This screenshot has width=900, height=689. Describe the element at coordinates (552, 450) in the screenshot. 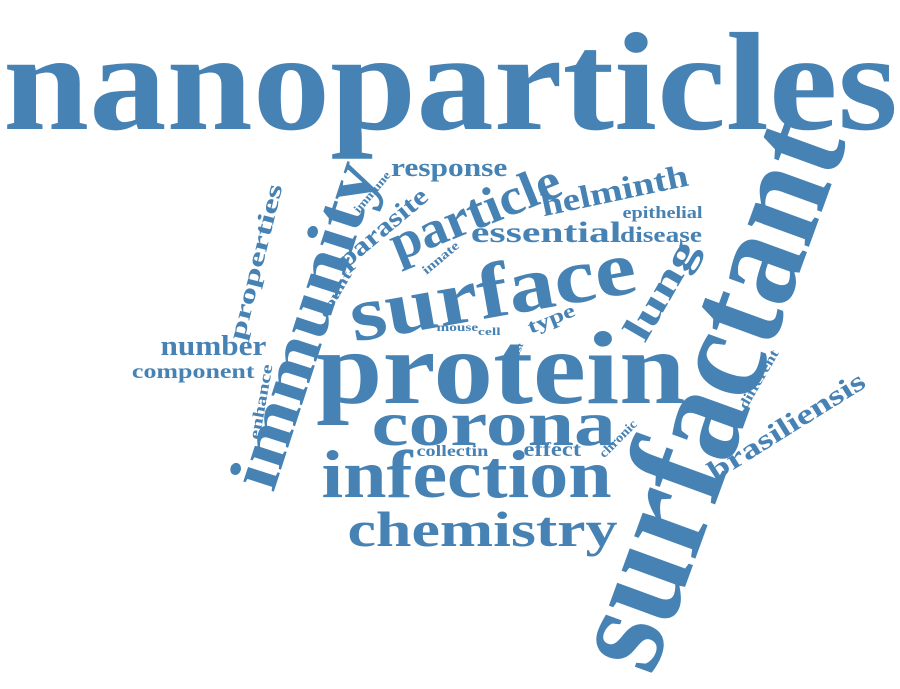

I see `word-effect: effect` at that location.